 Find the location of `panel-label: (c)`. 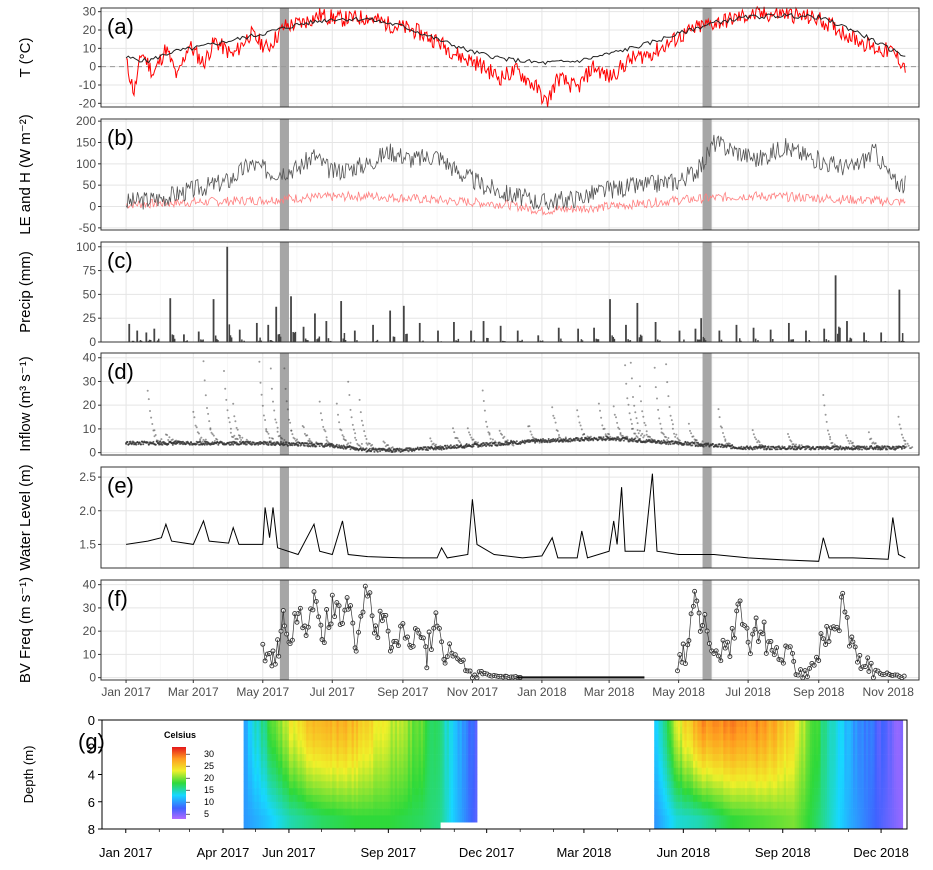

panel-label: (c) is located at coordinates (120, 260).